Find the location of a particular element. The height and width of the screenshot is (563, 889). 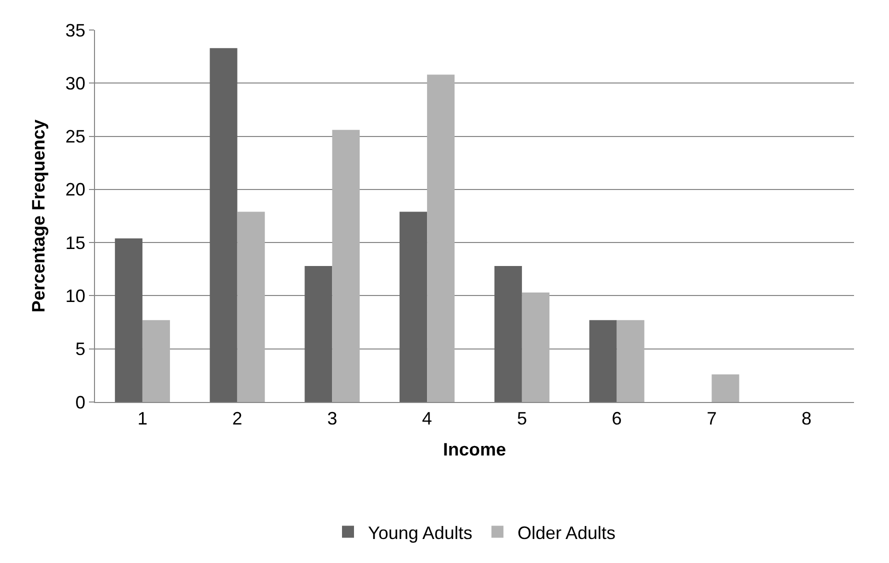

y-tick-label: 25 is located at coordinates (75, 136).